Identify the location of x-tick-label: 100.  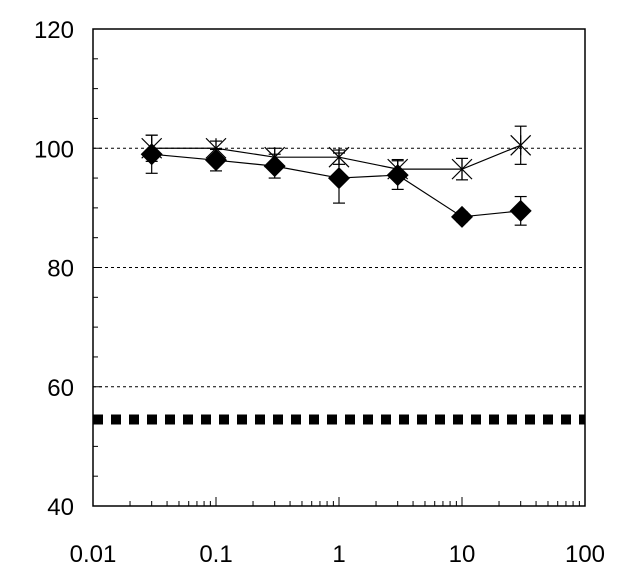
(585, 554).